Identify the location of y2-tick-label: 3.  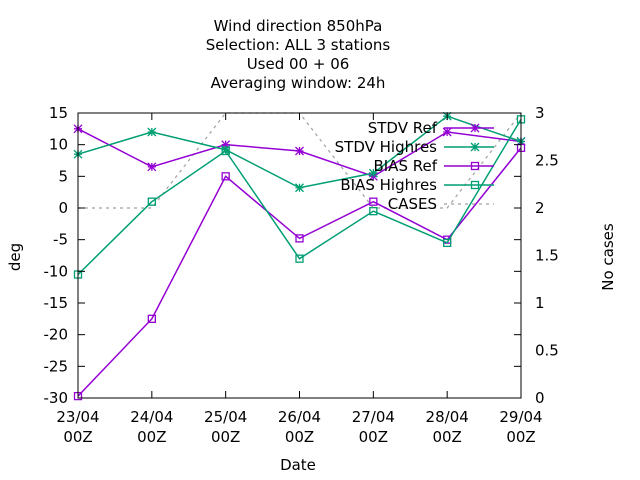
(540, 113).